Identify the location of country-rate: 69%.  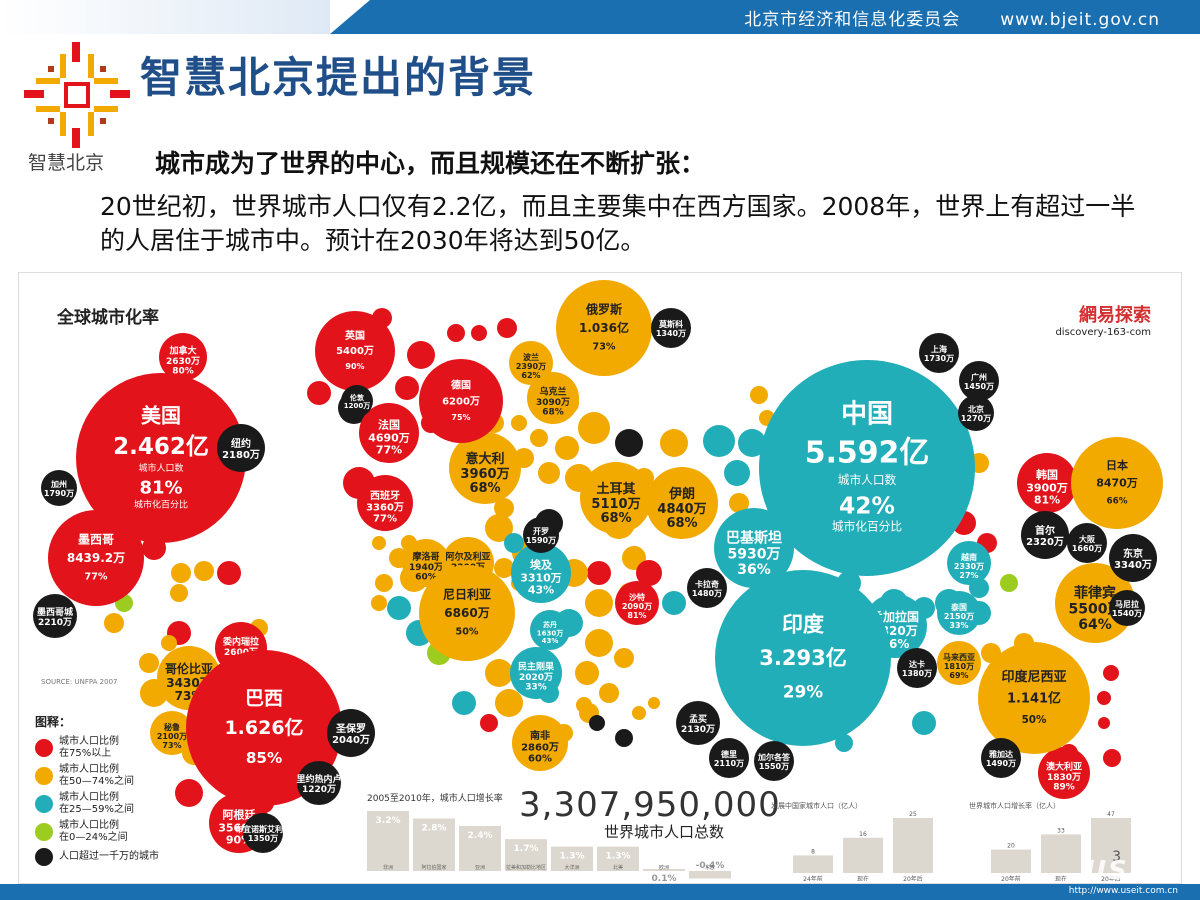
(958, 675).